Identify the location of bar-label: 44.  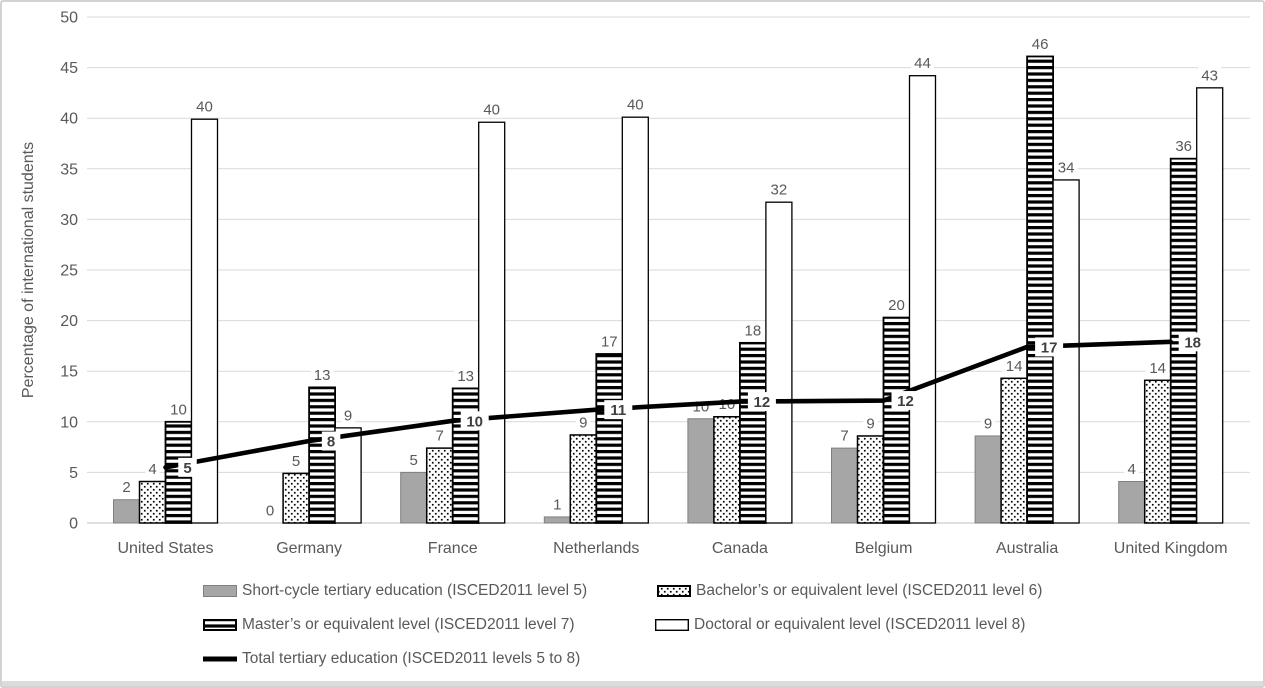
(922, 63).